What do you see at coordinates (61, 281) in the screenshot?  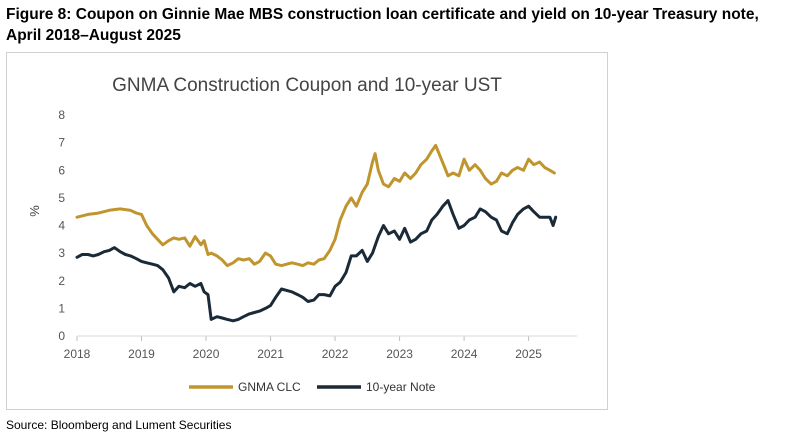 I see `y-tick-label: 2` at bounding box center [61, 281].